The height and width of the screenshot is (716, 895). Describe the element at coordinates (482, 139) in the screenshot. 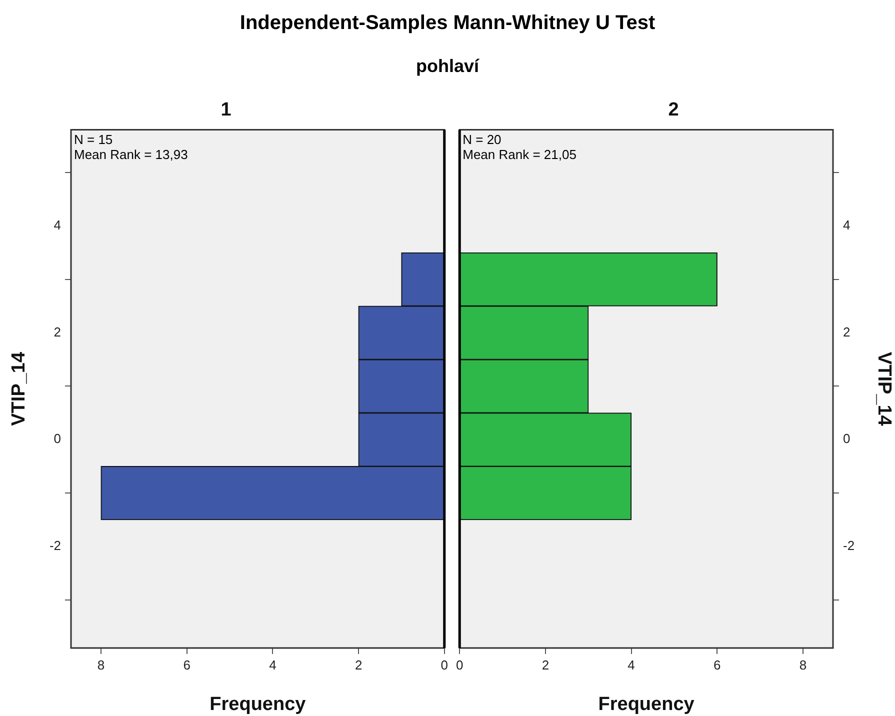

I see `annotation: N = 20` at that location.